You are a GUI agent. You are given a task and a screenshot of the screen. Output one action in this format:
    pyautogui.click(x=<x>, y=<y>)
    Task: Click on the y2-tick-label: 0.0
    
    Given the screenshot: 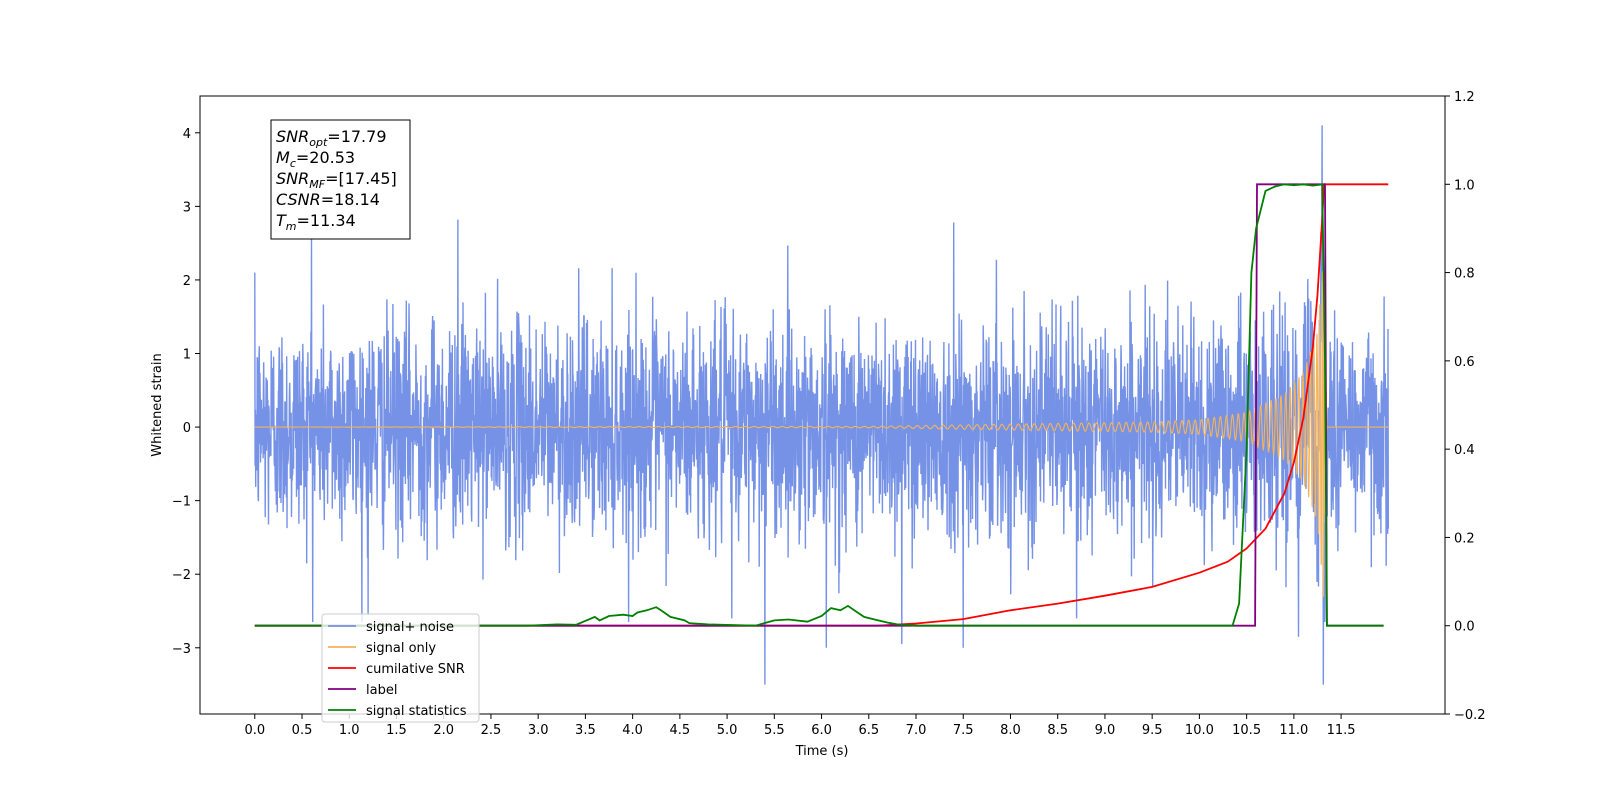 What is the action you would take?
    pyautogui.click(x=1464, y=627)
    